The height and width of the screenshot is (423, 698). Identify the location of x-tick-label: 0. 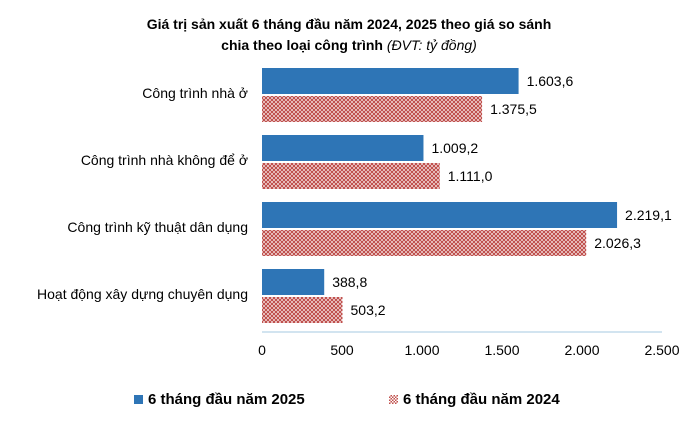
(262, 350).